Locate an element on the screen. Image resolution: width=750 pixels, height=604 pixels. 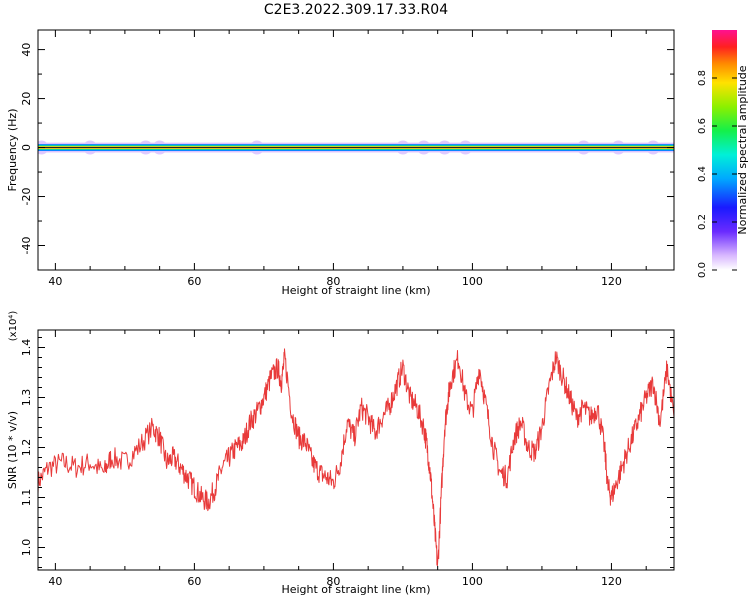
colorbar-tick-label: 0.2 is located at coordinates (702, 222).